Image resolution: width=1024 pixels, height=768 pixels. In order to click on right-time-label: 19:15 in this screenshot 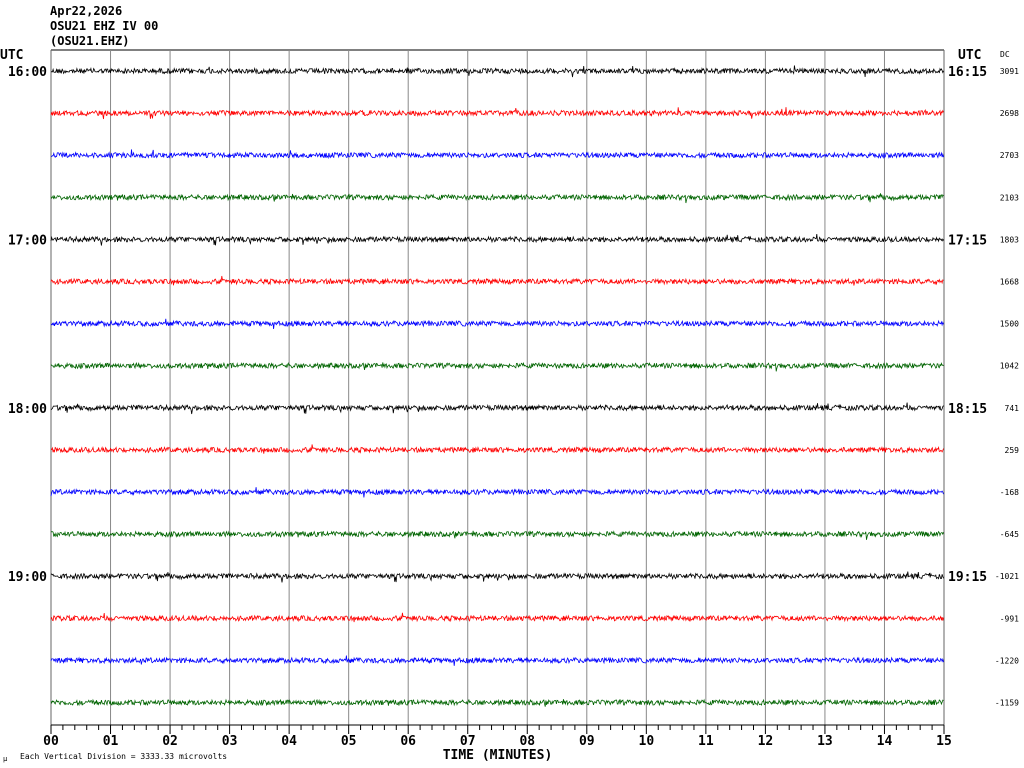, I will do `click(967, 577)`.